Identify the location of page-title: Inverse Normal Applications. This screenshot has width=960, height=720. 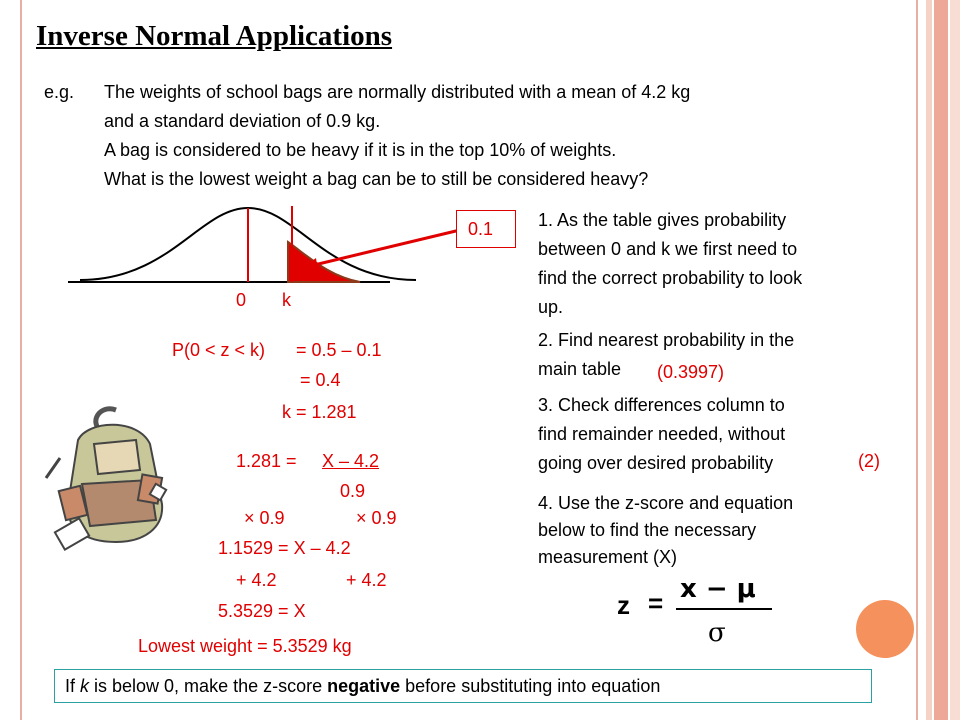
(214, 36).